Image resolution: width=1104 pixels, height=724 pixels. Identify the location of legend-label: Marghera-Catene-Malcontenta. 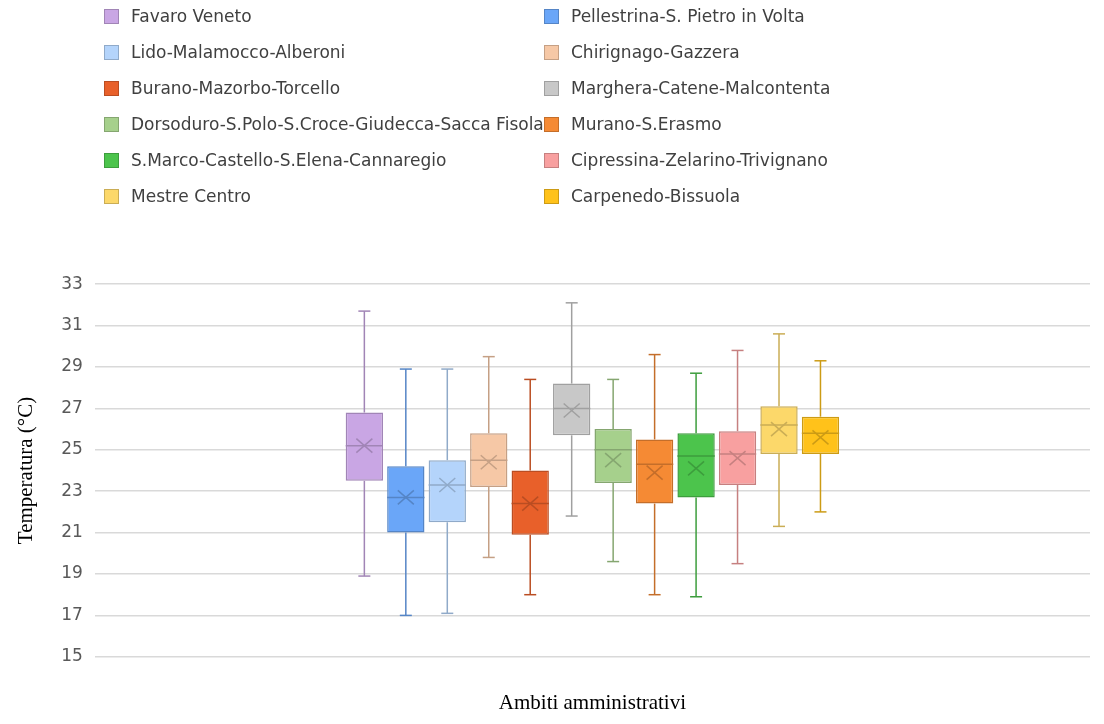
(701, 88).